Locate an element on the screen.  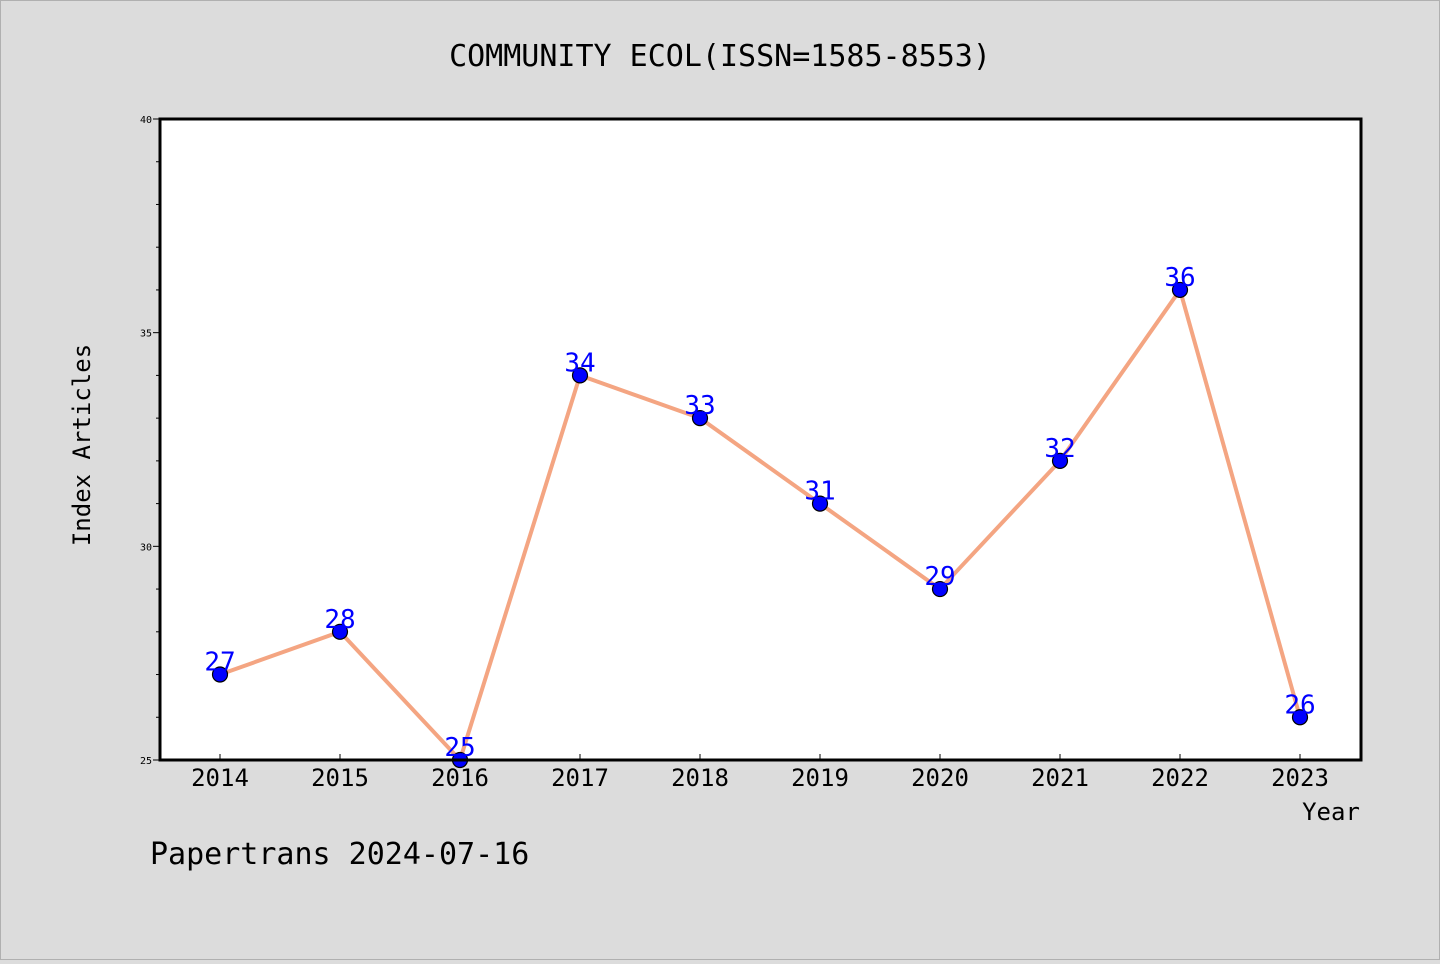
data-label: 29 is located at coordinates (939, 577).